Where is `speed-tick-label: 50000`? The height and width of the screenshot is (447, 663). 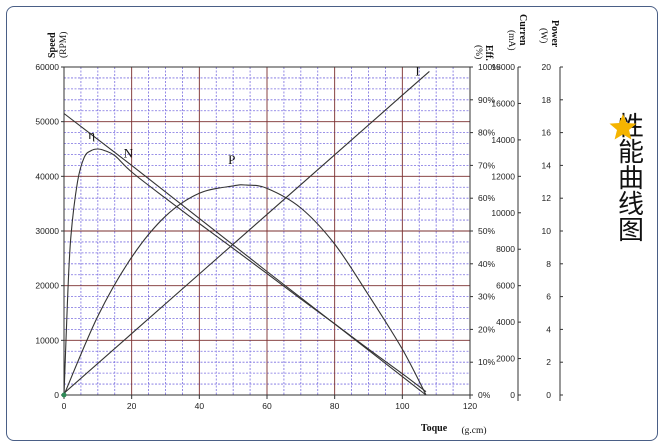
speed-tick-label: 50000 is located at coordinates (47, 122).